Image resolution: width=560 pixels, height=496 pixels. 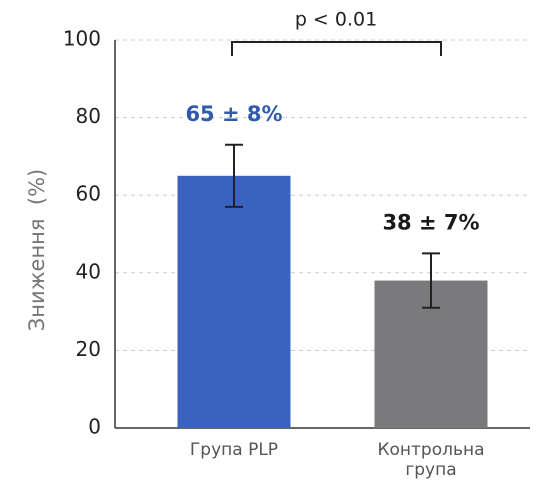 What do you see at coordinates (430, 222) in the screenshot?
I see `value-label: 38 ± 7%` at bounding box center [430, 222].